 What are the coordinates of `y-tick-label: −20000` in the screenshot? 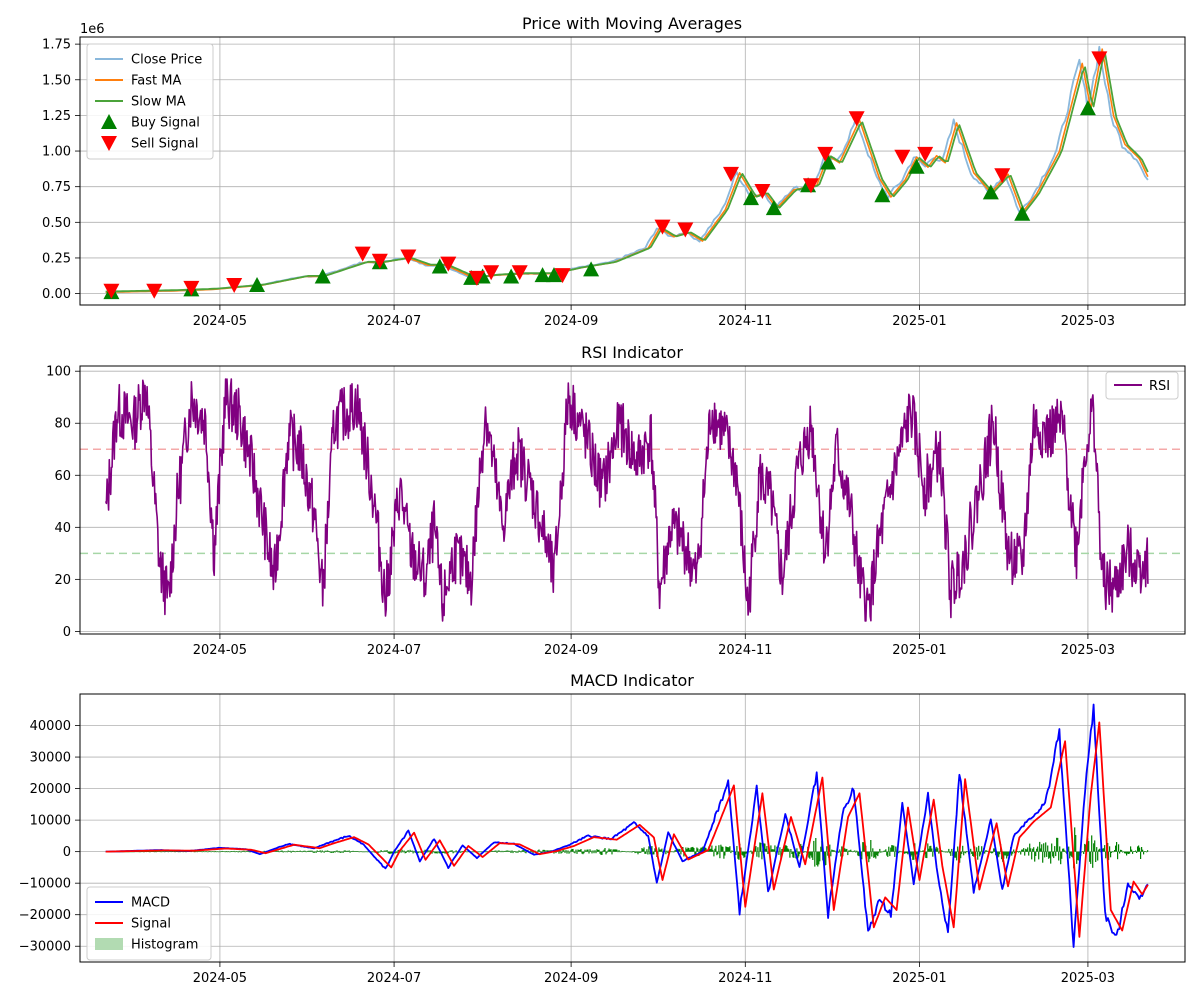 It's located at (45, 915).